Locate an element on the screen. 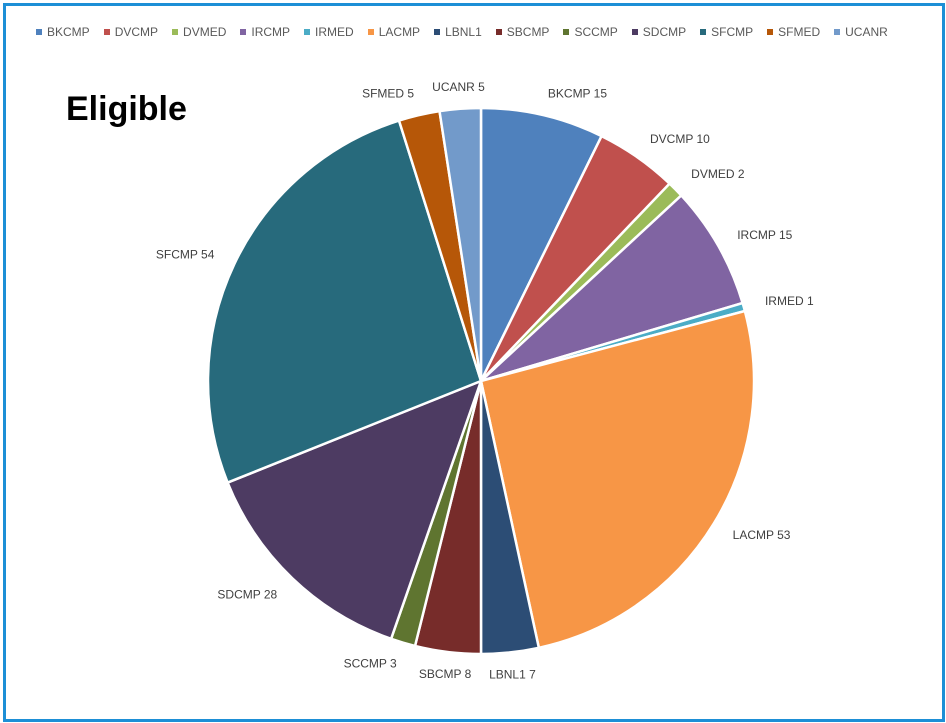 The image size is (946, 723). pie-slice-bkcmp is located at coordinates (541, 244).